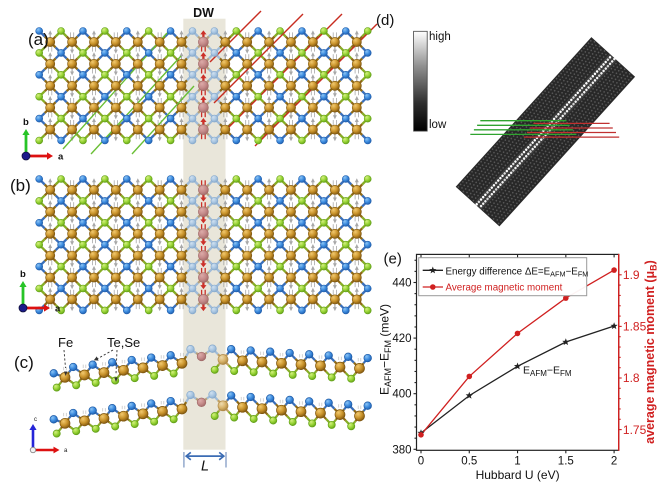 Image resolution: width=660 pixels, height=485 pixels. Describe the element at coordinates (401, 284) in the screenshot. I see `svg-text: 440` at that location.